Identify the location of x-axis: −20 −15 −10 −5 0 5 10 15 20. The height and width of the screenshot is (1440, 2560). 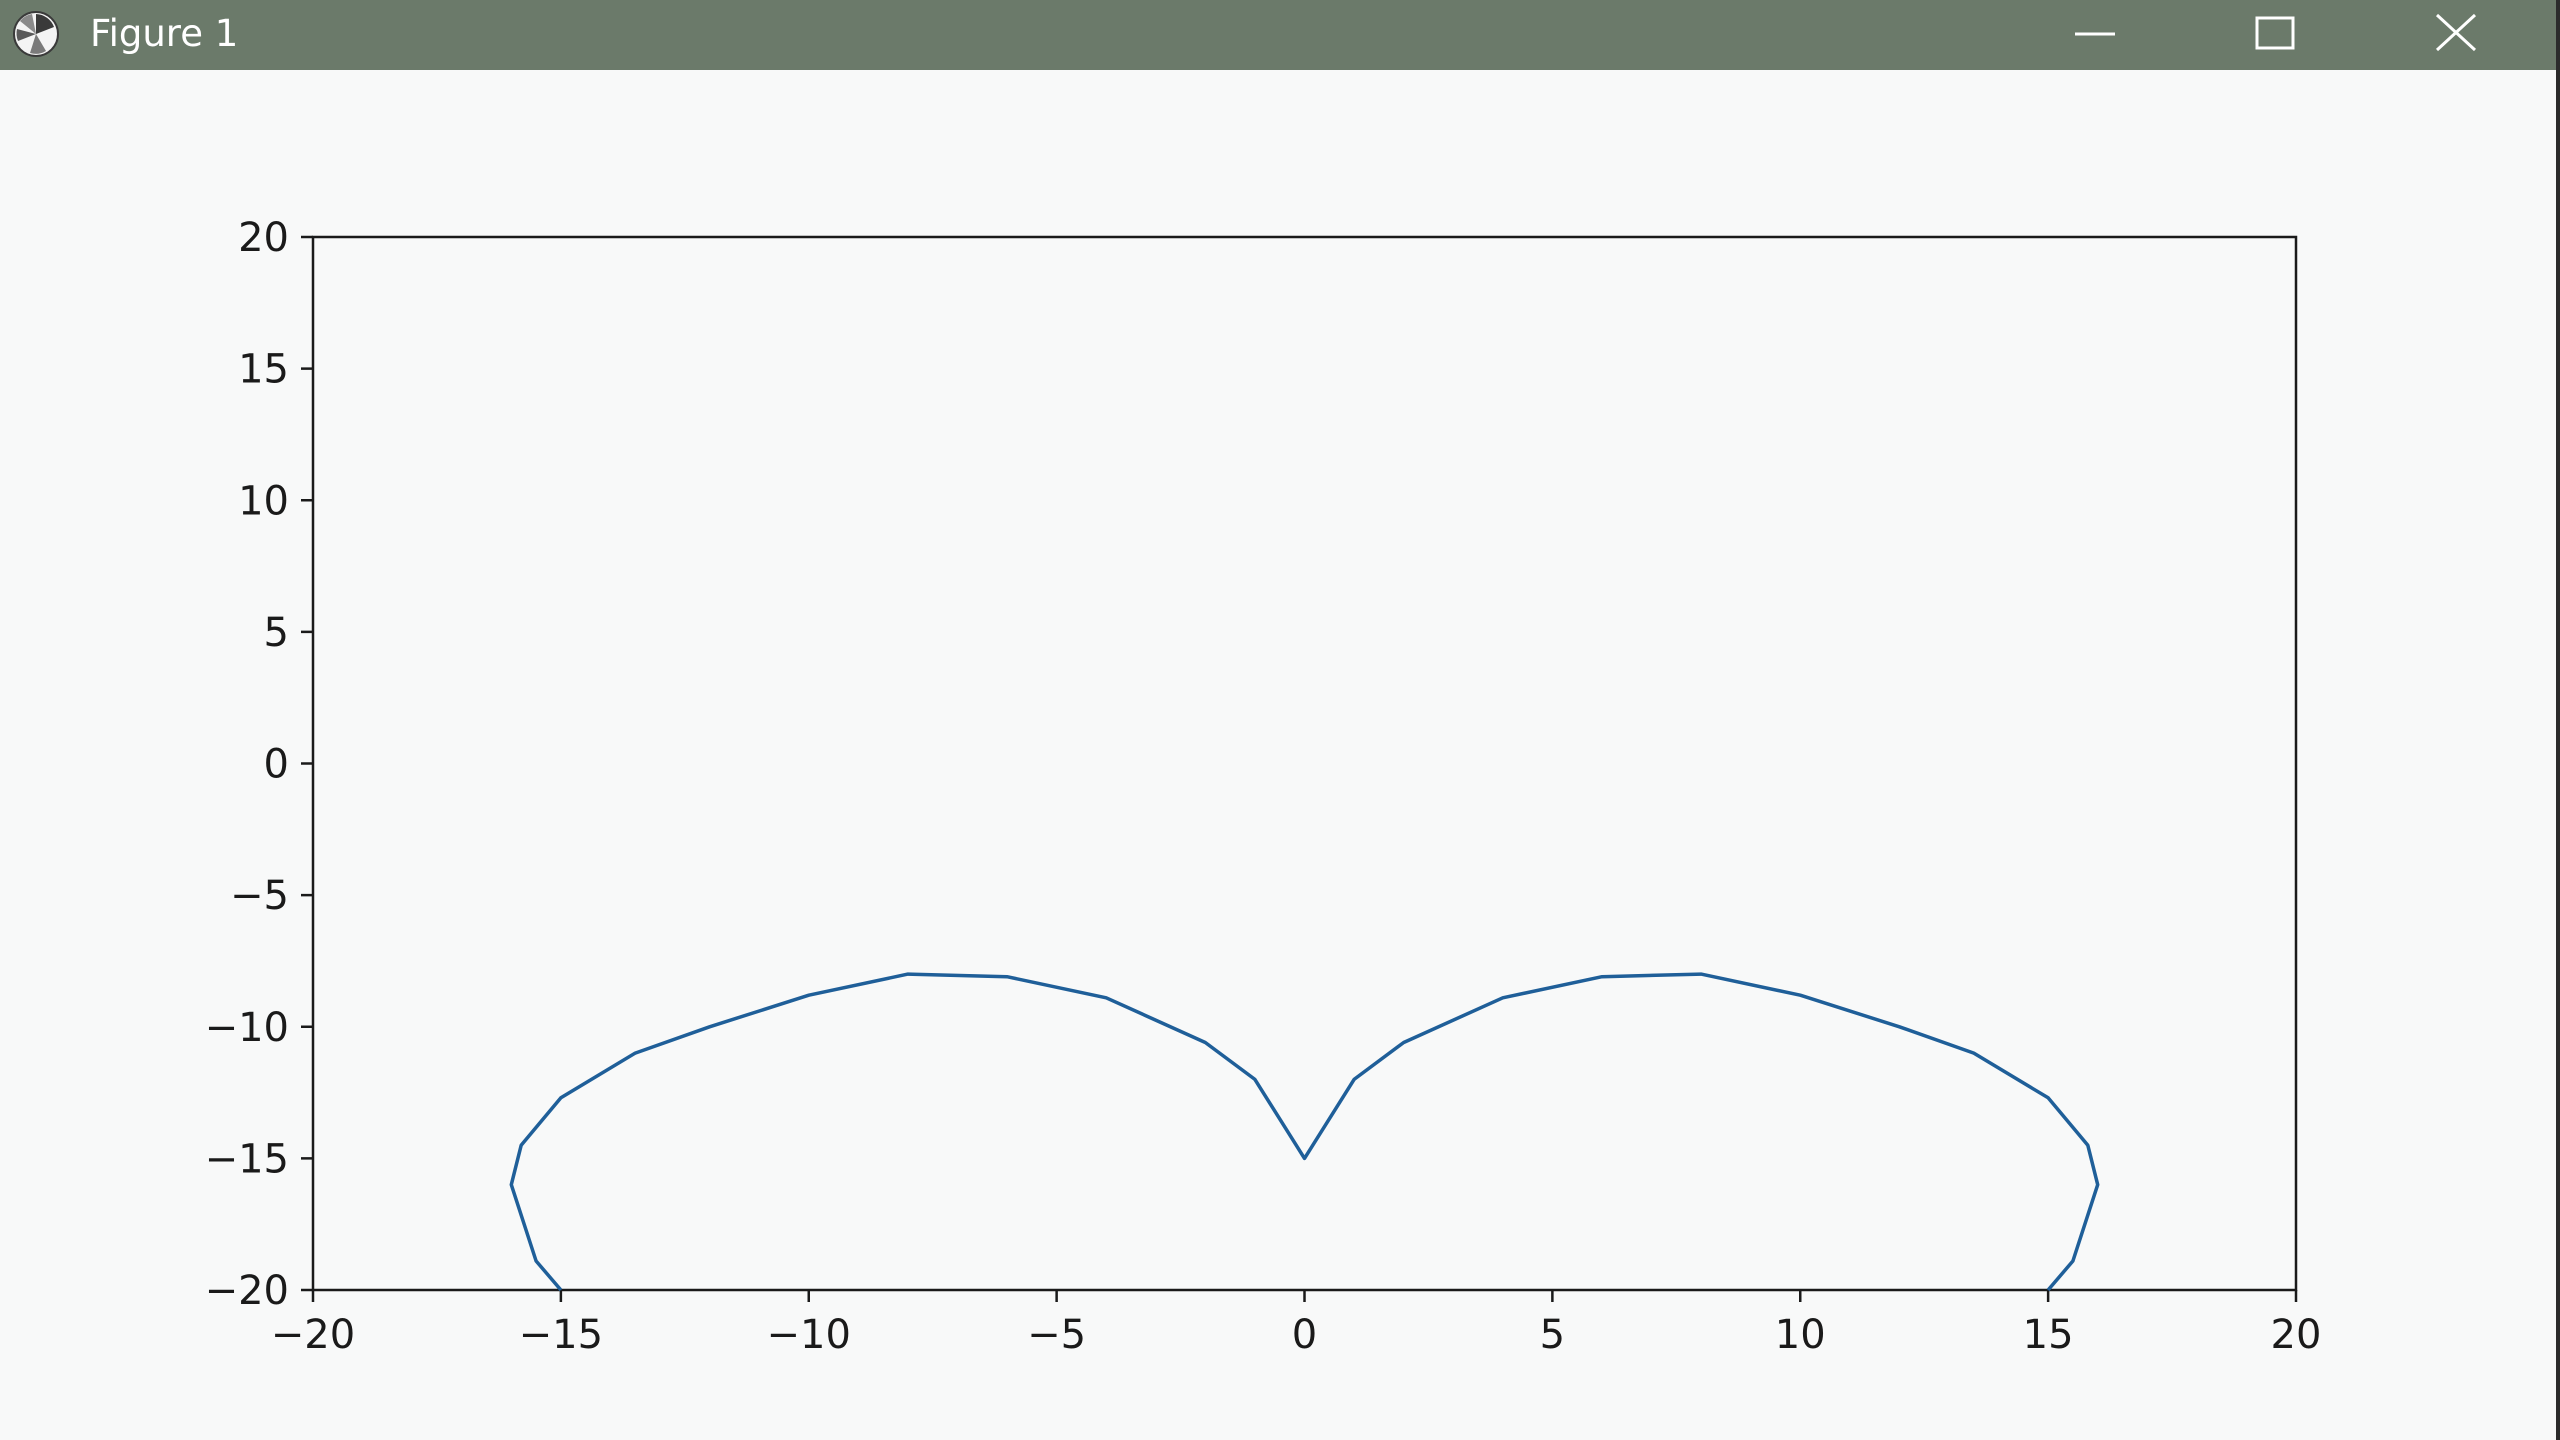
(1296, 1324).